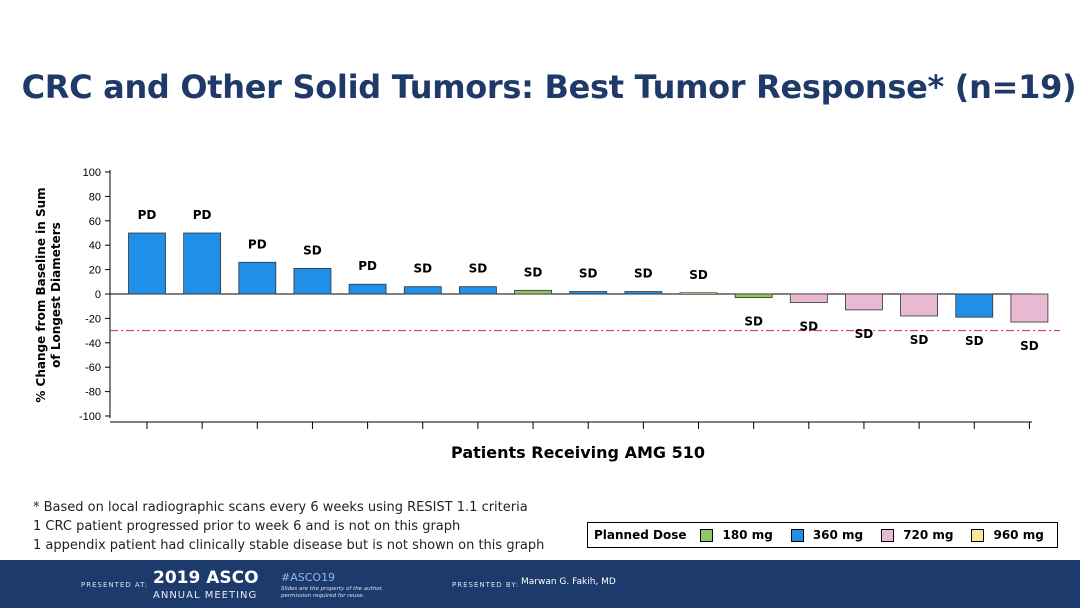 Image resolution: width=1080 pixels, height=608 pixels. I want to click on y-tick-label: 20, so click(95, 271).